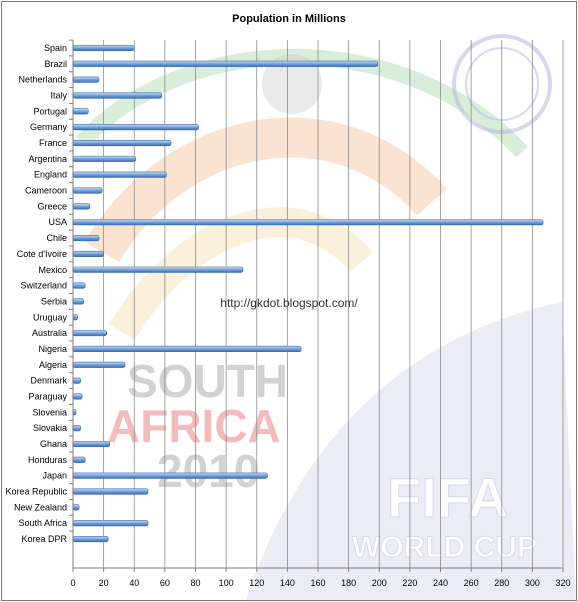 Image resolution: width=578 pixels, height=602 pixels. Describe the element at coordinates (49, 333) in the screenshot. I see `y-tick-label: Australia` at that location.